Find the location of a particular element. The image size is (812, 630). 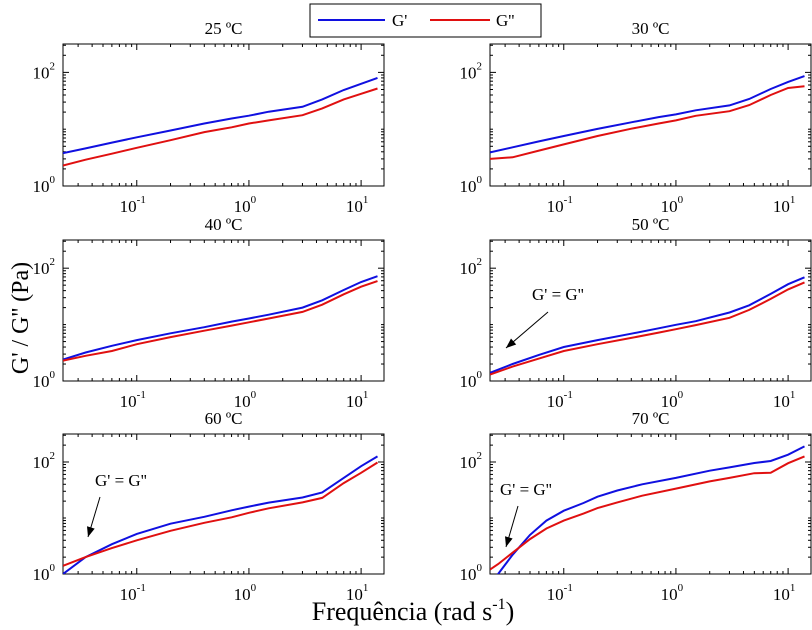

panel-title: 30 ºC is located at coordinates (651, 28).